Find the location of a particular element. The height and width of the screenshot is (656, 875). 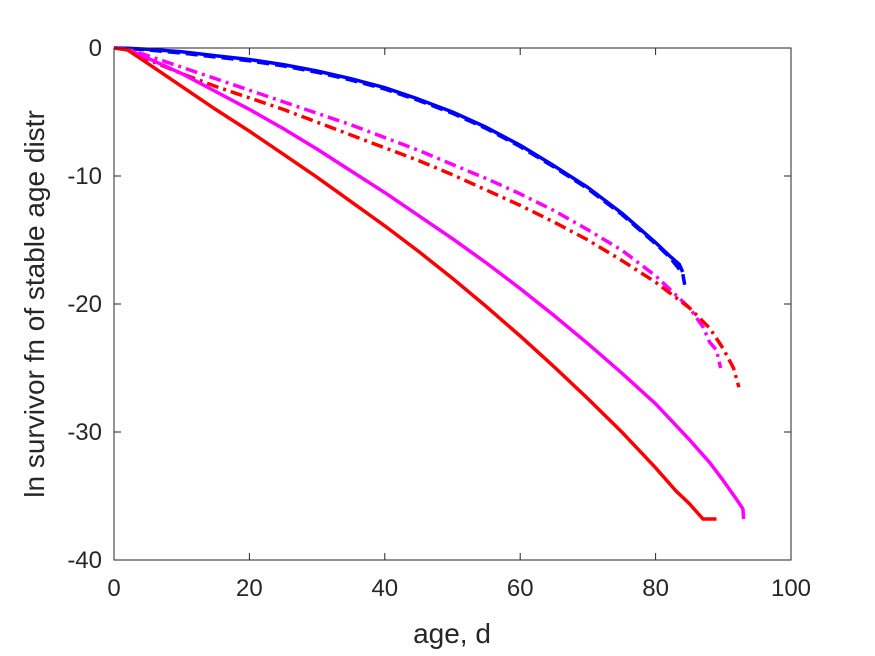

x-tick-label: 60 is located at coordinates (520, 588).